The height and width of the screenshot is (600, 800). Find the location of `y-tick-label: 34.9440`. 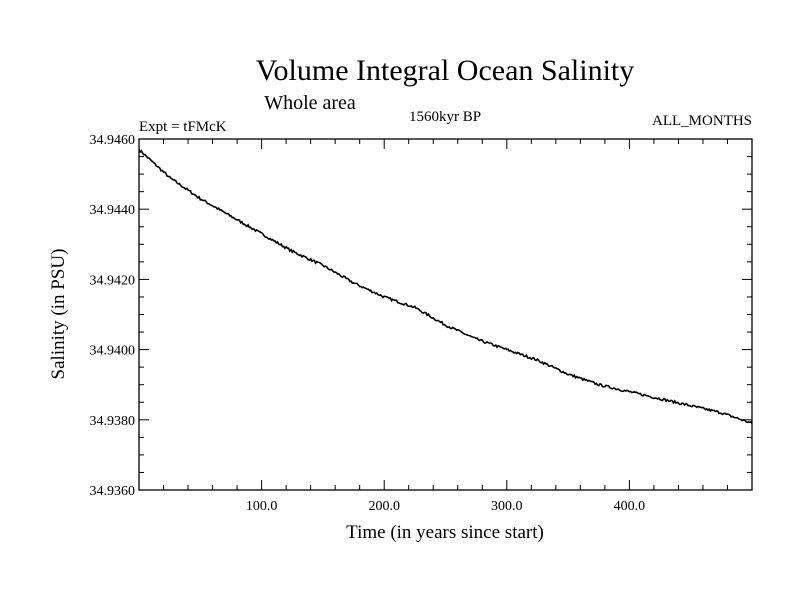

y-tick-label: 34.9440 is located at coordinates (113, 210).